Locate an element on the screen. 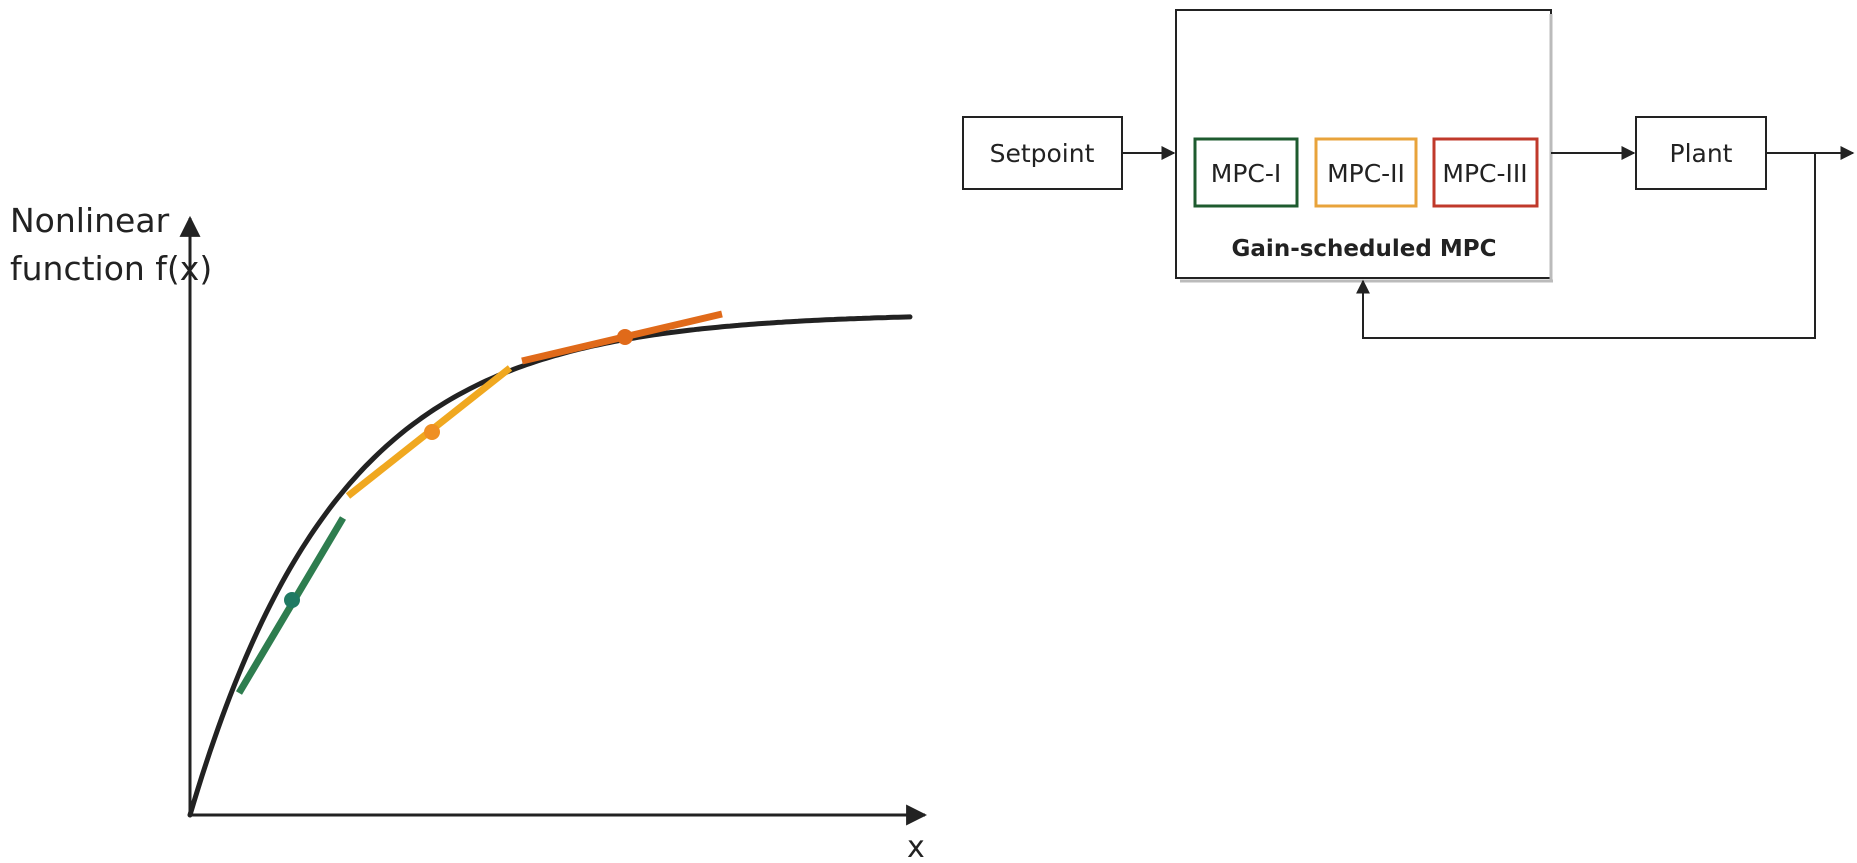 The height and width of the screenshot is (863, 1857). y-axis-label-line2: function f(x) is located at coordinates (111, 268).